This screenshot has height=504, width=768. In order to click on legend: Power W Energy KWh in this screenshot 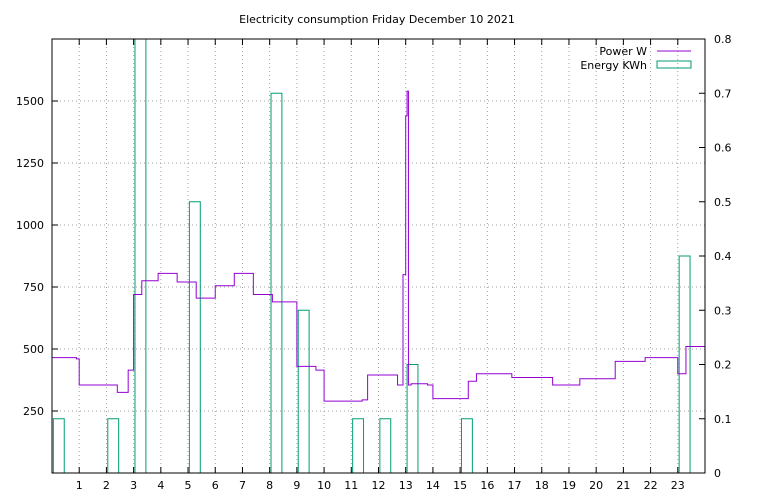, I will do `click(636, 58)`.